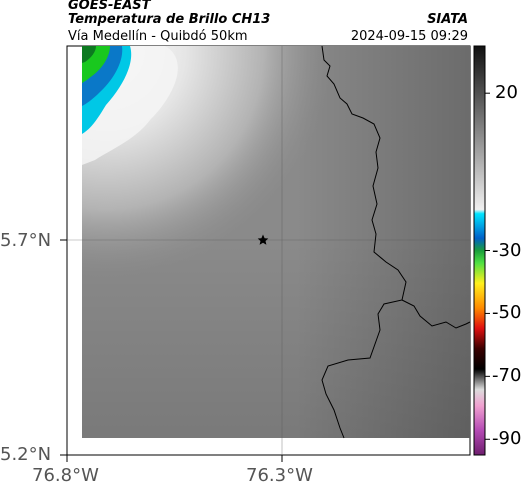 The width and height of the screenshot is (526, 491). I want to click on lon-tick-label: 76.3°W, so click(279, 475).